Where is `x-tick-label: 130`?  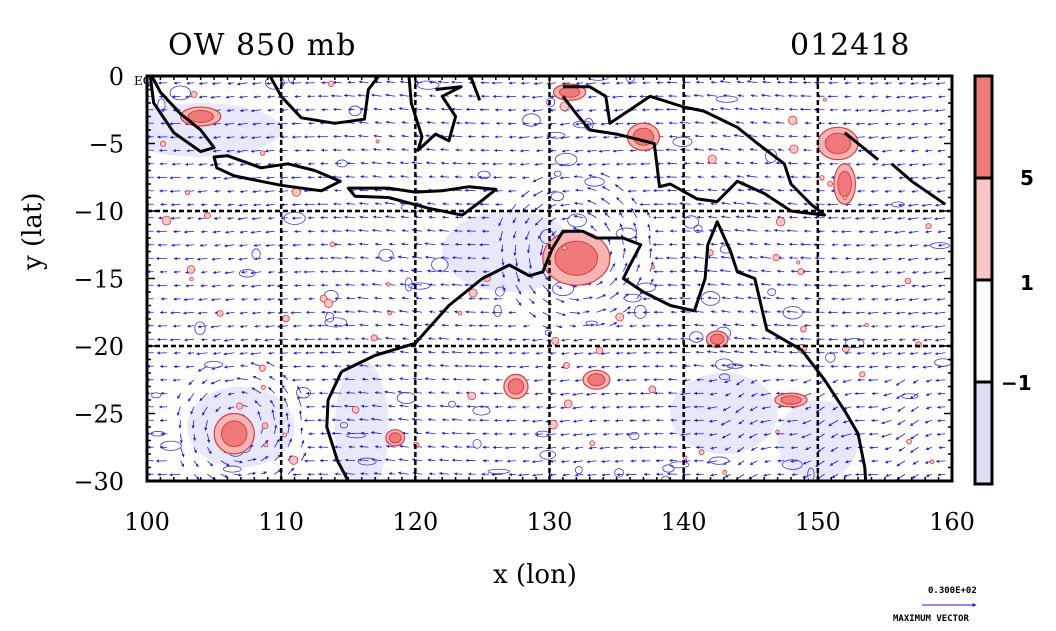
x-tick-label: 130 is located at coordinates (550, 522).